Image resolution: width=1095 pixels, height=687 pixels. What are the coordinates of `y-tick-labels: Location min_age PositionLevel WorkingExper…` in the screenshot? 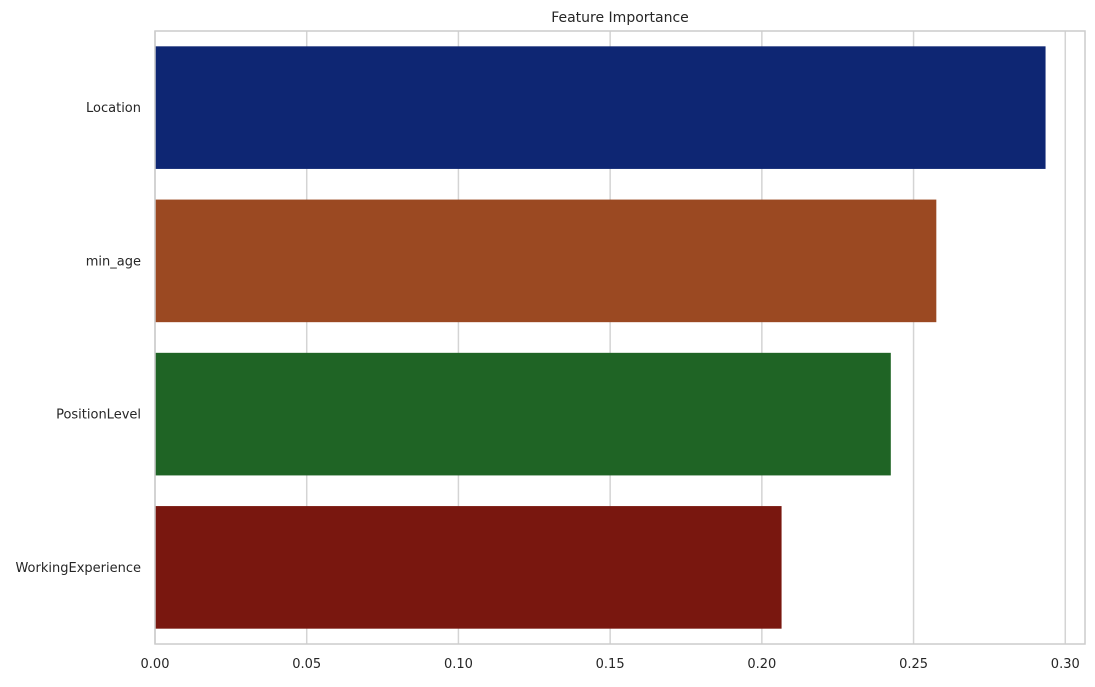 It's located at (78, 338).